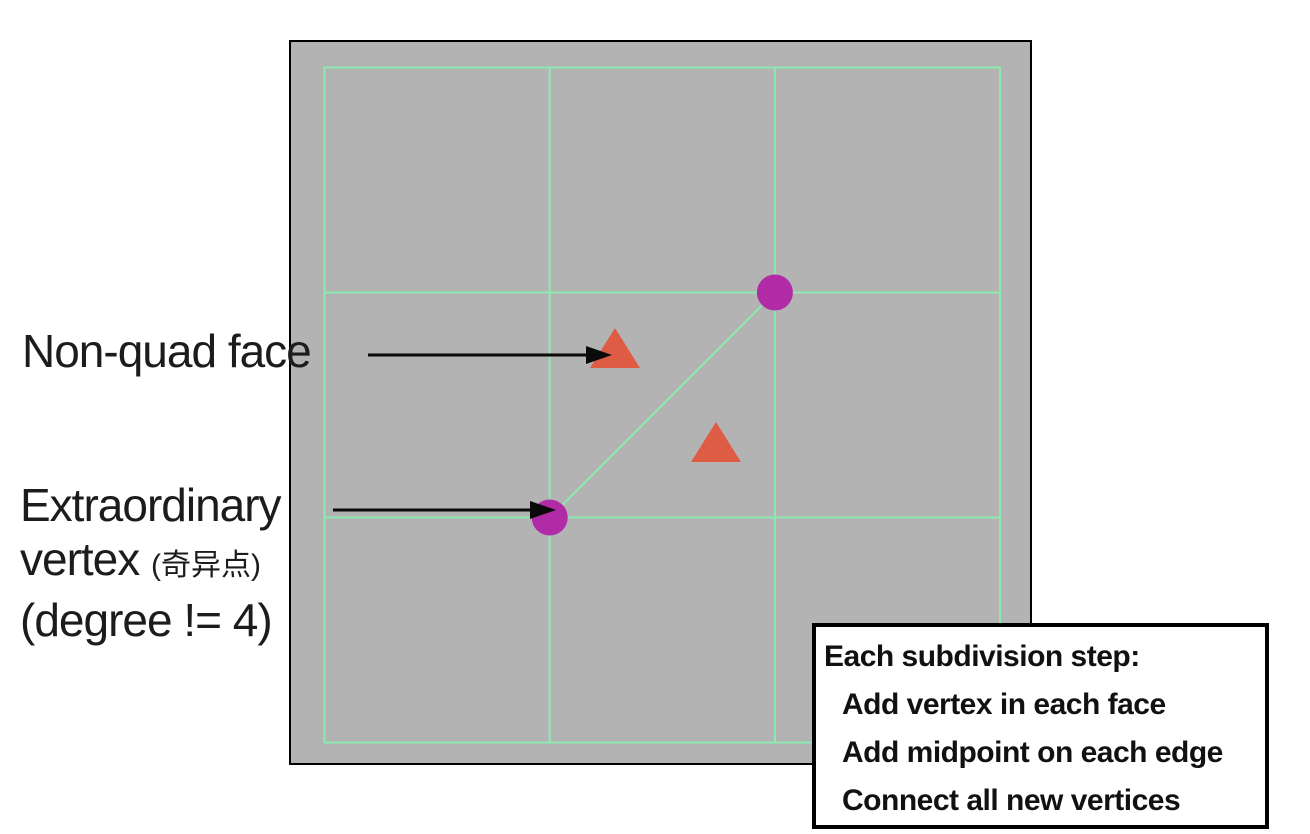 The height and width of the screenshot is (834, 1310). I want to click on arrow-to-vertex-head-icon, so click(543, 510).